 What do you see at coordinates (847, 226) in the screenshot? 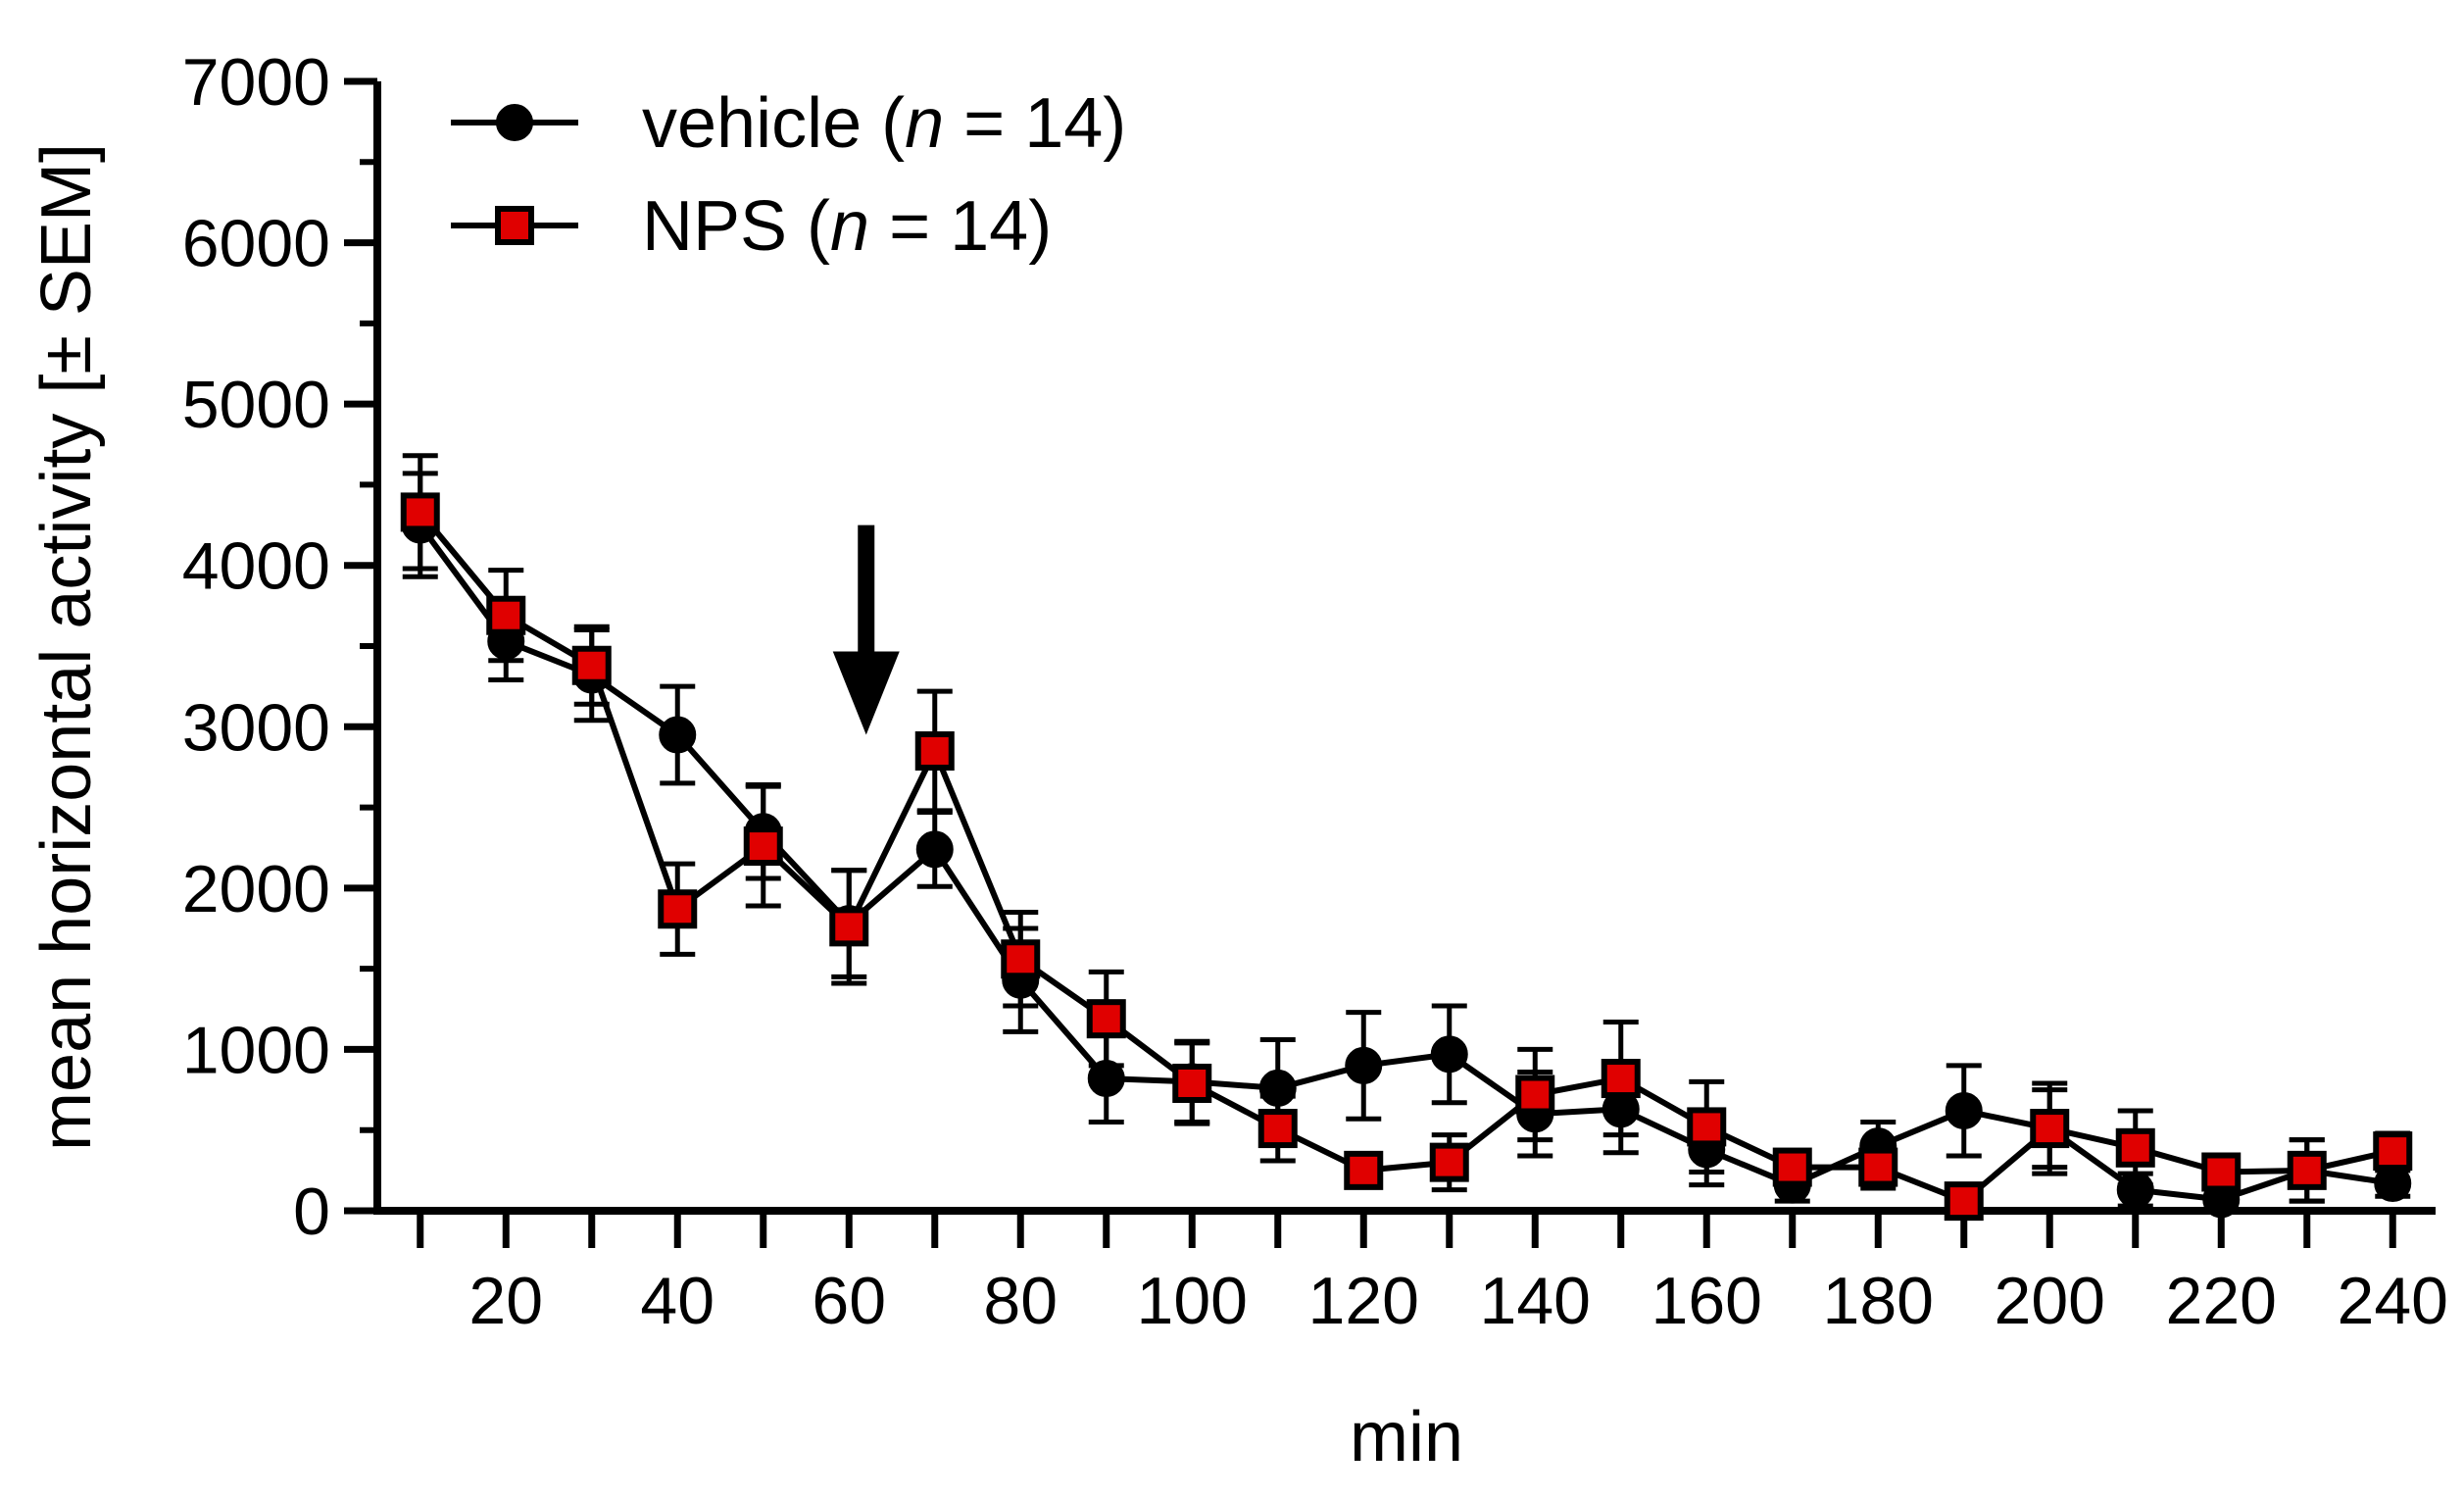
I see `legend-label: NPS (n = 14)` at bounding box center [847, 226].